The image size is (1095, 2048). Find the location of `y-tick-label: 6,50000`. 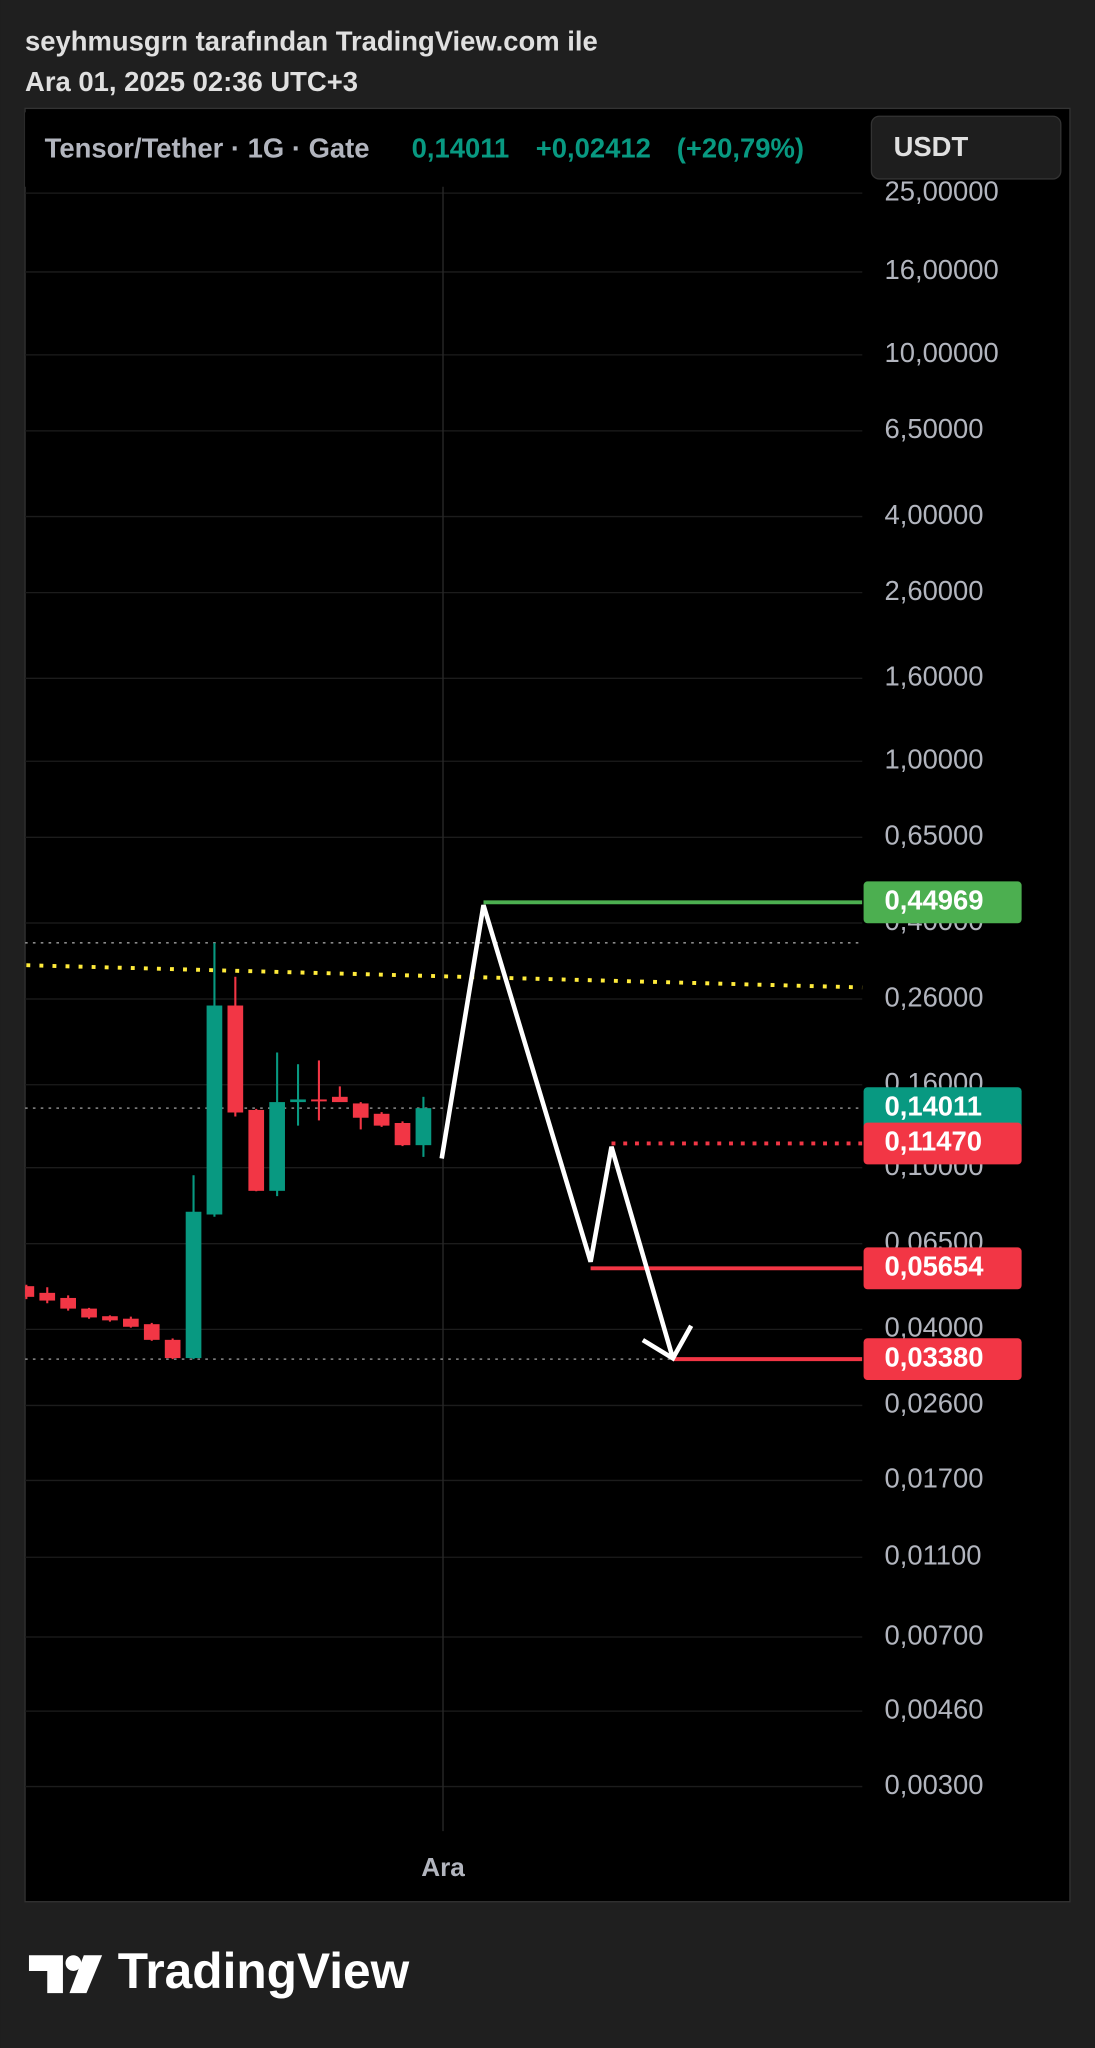

y-tick-label: 6,50000 is located at coordinates (933, 428).